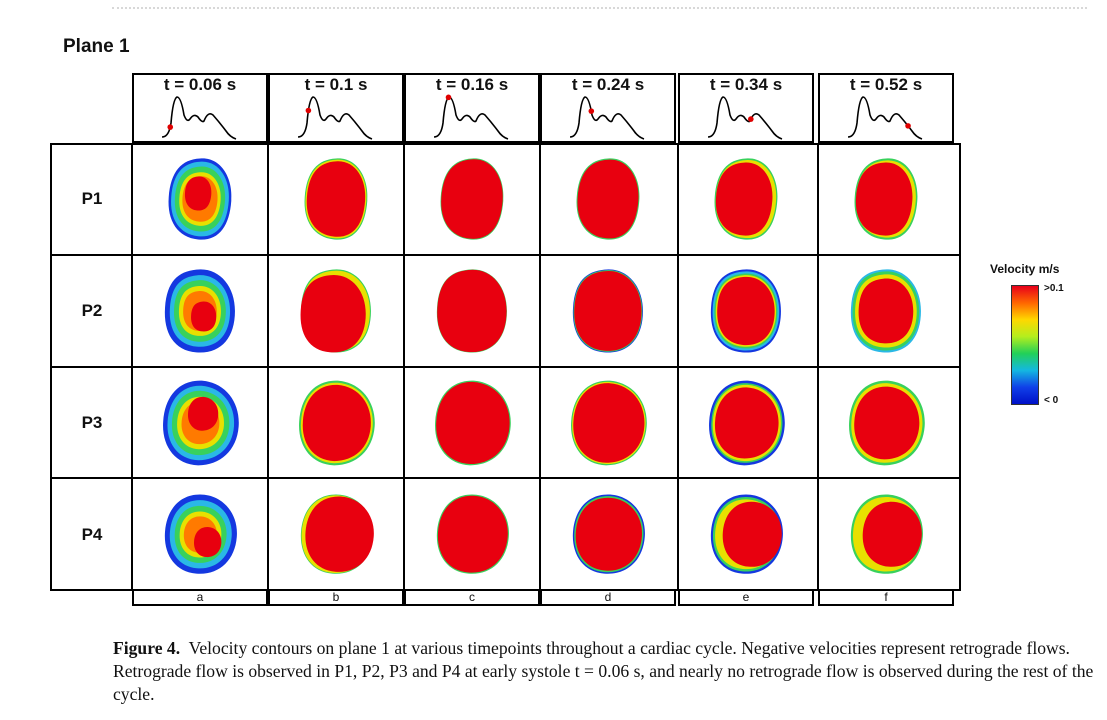  I want to click on column-letter: c, so click(472, 597).